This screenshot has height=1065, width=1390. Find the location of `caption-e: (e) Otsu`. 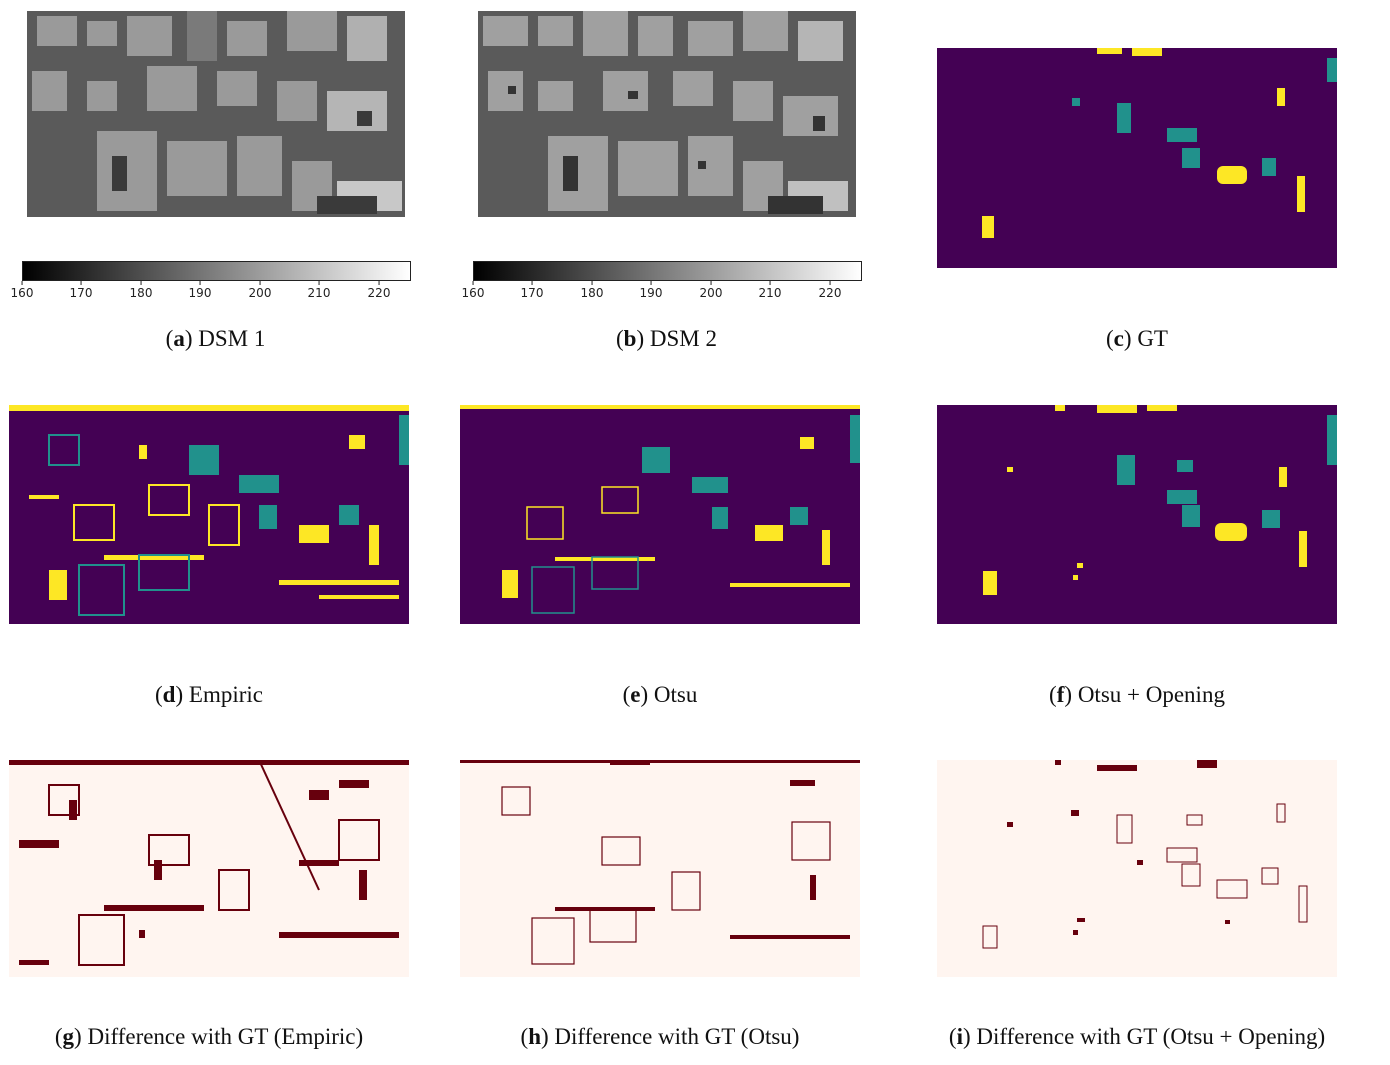

caption-e: (e) Otsu is located at coordinates (660, 694).